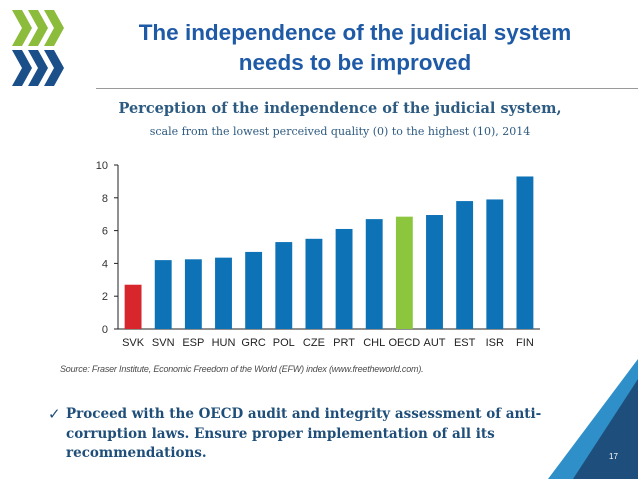 The height and width of the screenshot is (479, 638). Describe the element at coordinates (434, 272) in the screenshot. I see `bar-aut` at that location.